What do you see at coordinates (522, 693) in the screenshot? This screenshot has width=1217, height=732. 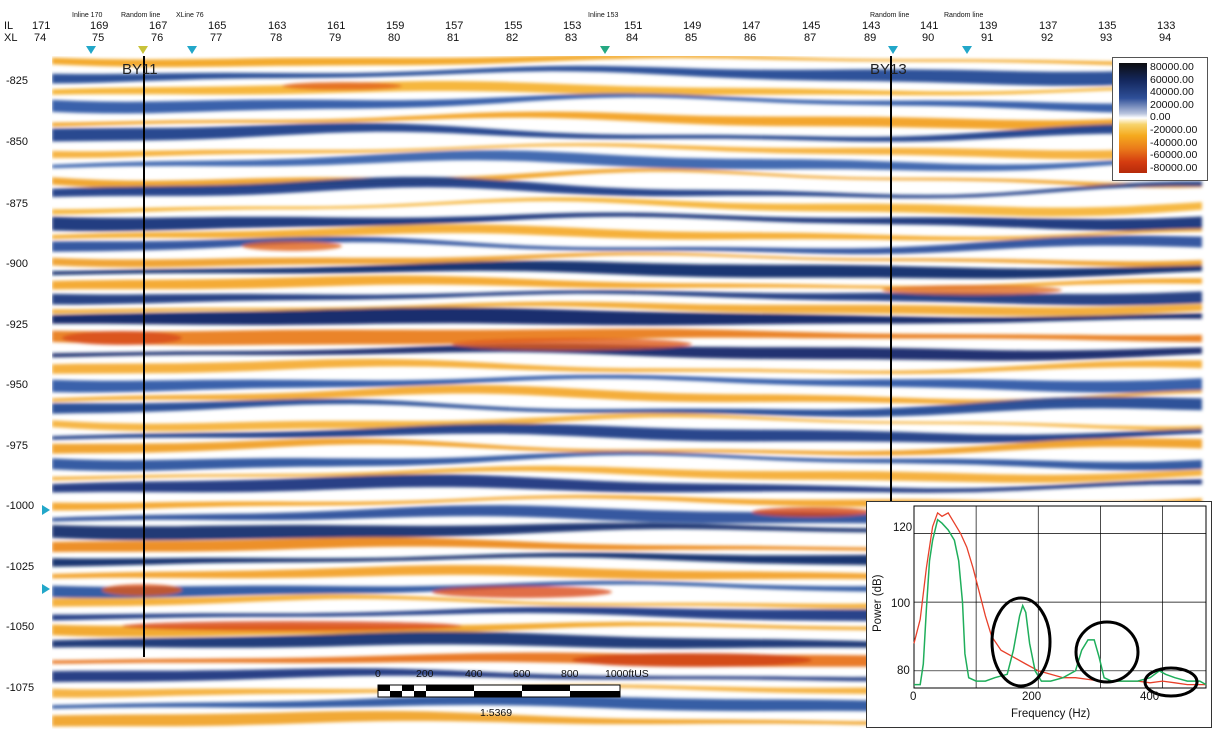 I see `scale-bar: 0 200 400 600 800 1000ftUS 1:5369` at bounding box center [522, 693].